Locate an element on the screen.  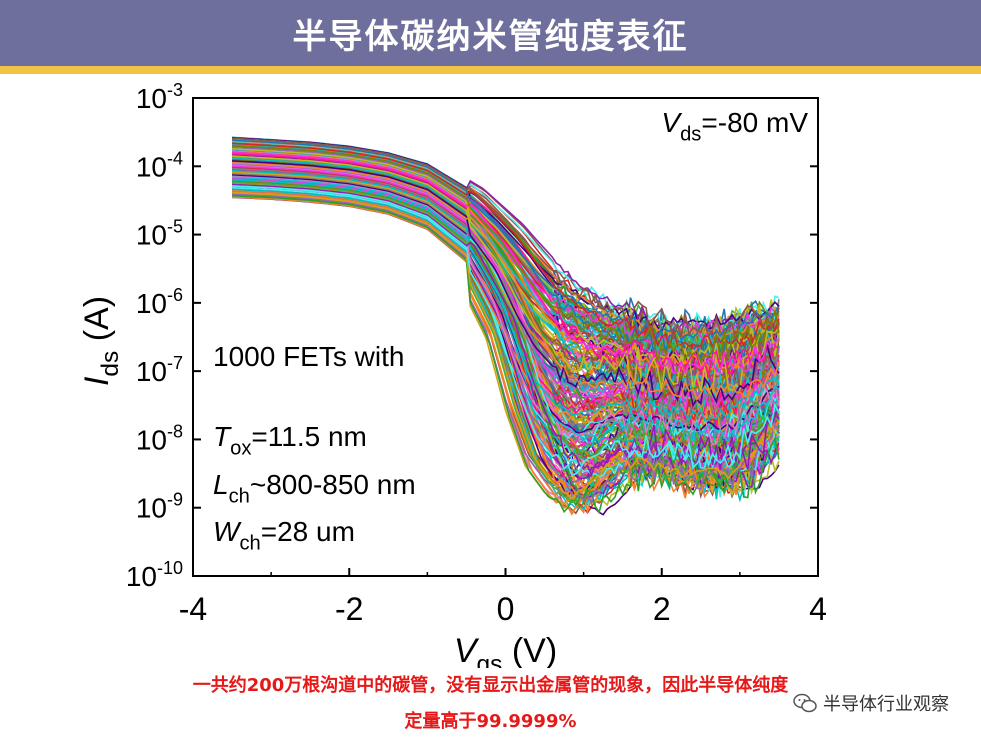
wechat-icon is located at coordinates (805, 703).